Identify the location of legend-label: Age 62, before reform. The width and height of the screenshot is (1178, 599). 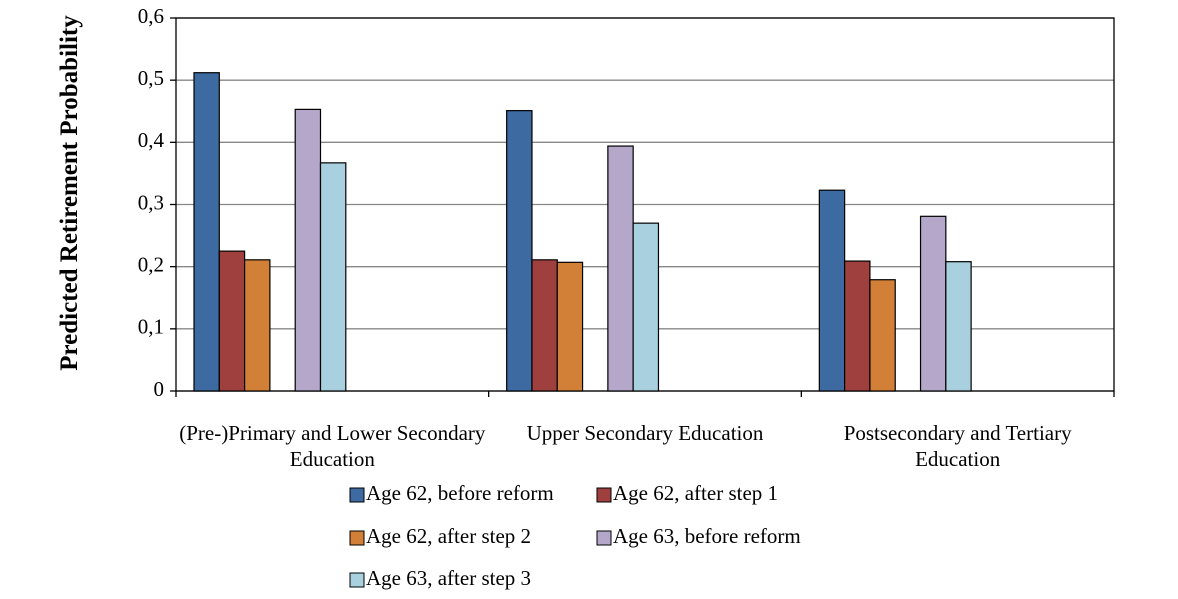
(460, 493).